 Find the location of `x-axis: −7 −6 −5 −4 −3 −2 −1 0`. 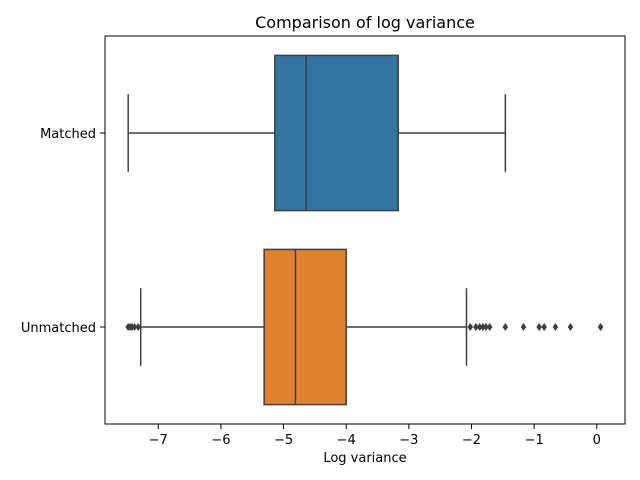

x-axis: −7 −6 −5 −4 −3 −2 −1 0 is located at coordinates (375, 436).